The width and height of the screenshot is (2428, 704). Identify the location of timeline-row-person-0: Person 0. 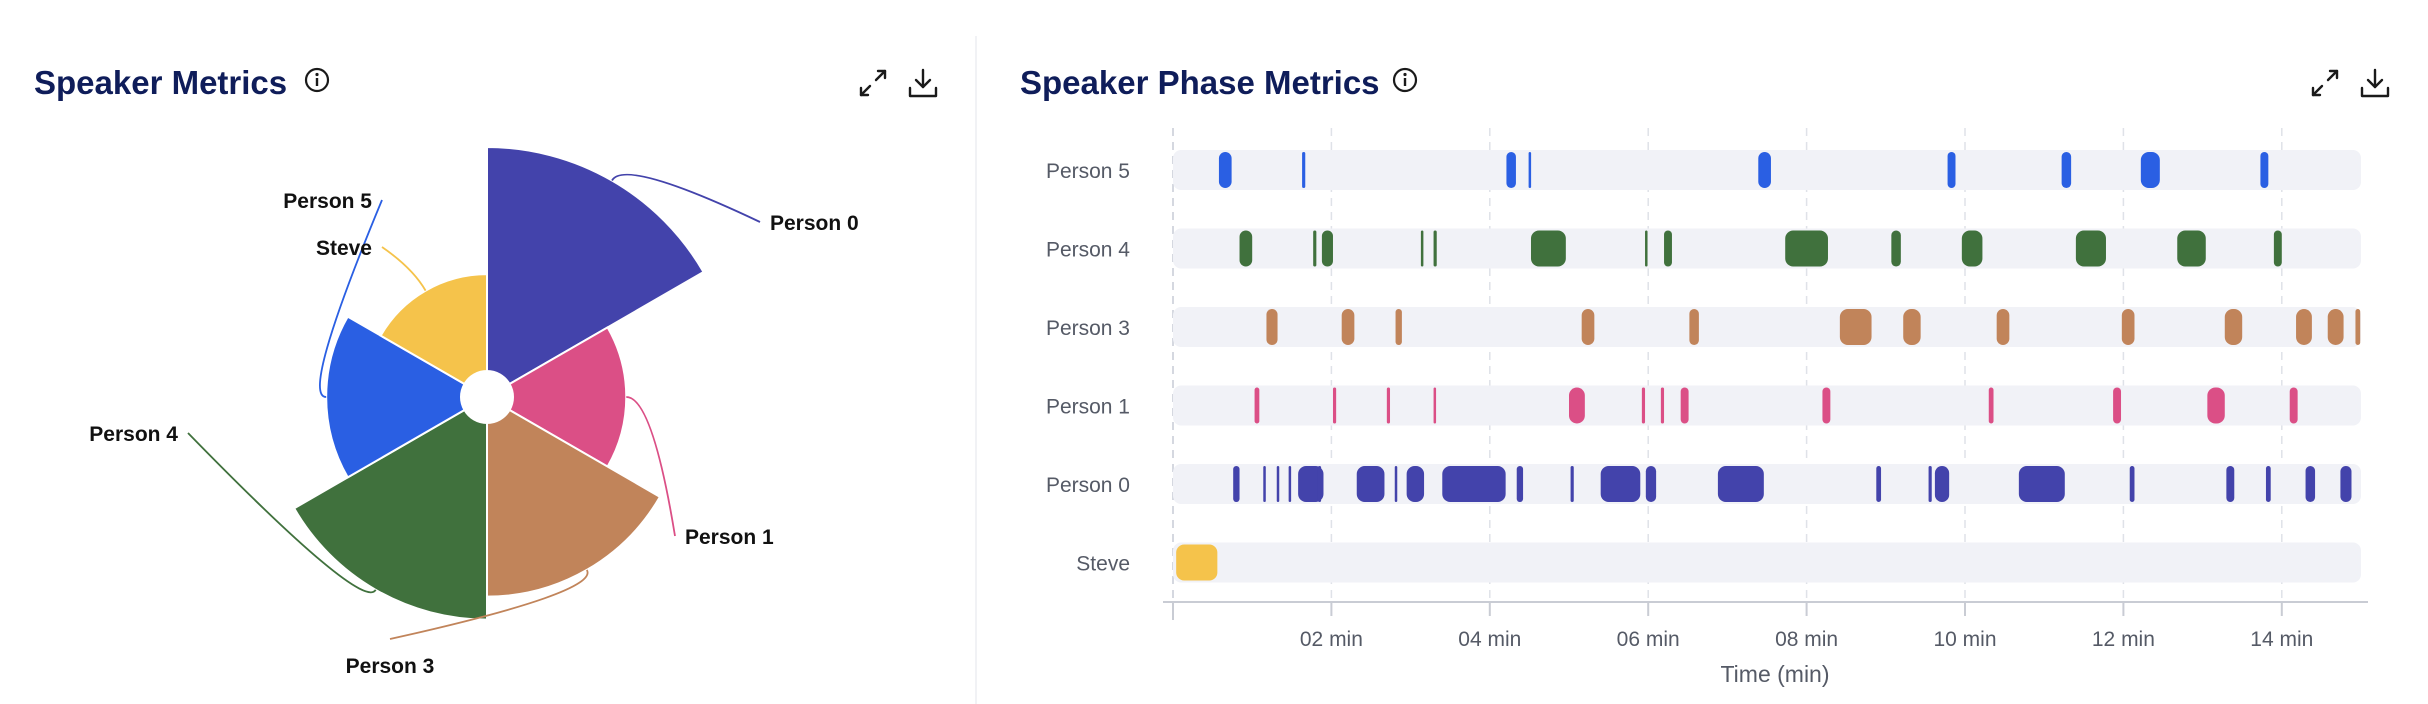
(1703, 484).